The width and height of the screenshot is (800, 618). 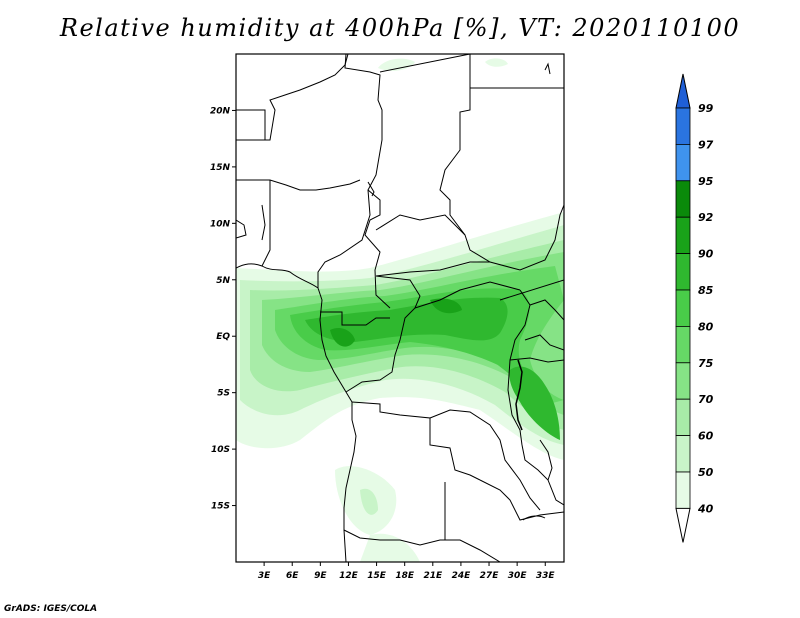 I want to click on lat-label: 10S, so click(x=220, y=450).